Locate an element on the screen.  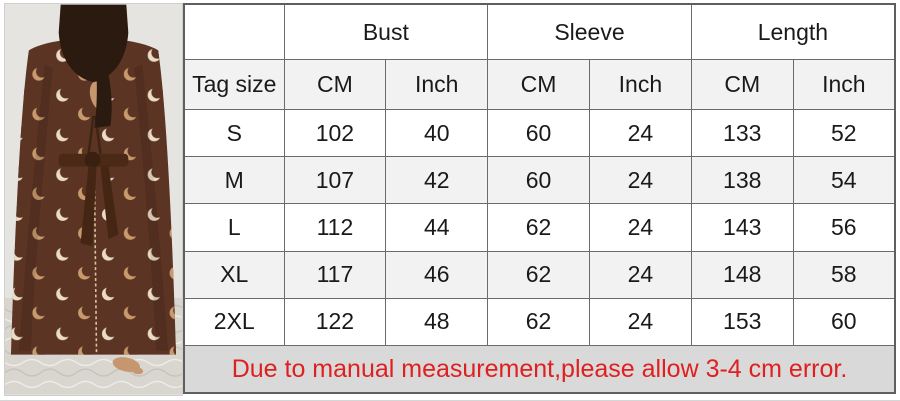
table-row-s: S 102 40 60 24 133 52 is located at coordinates (539, 133).